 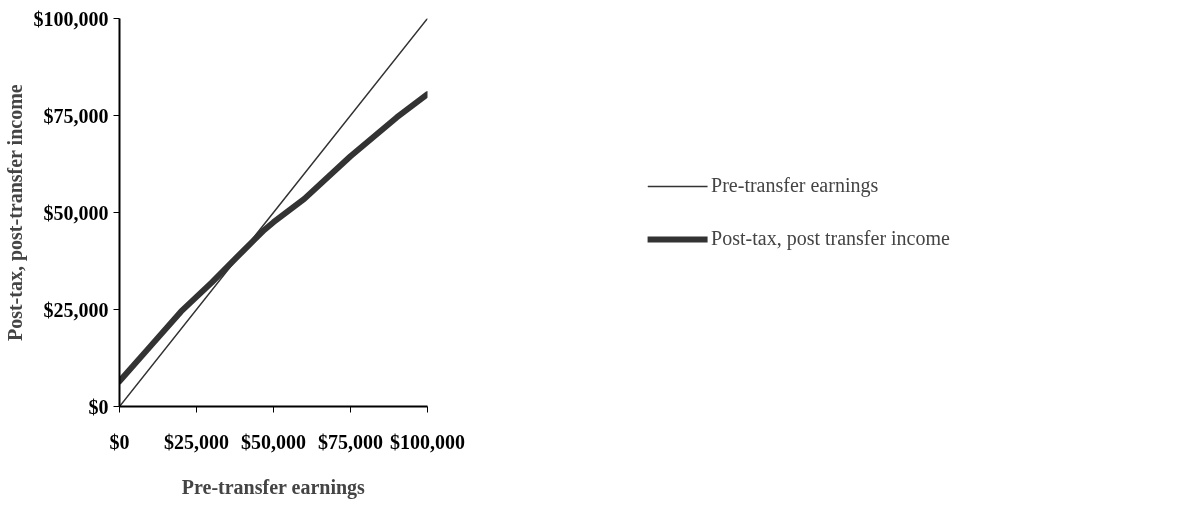 I want to click on y-tick-label: $100,000, so click(x=71, y=18).